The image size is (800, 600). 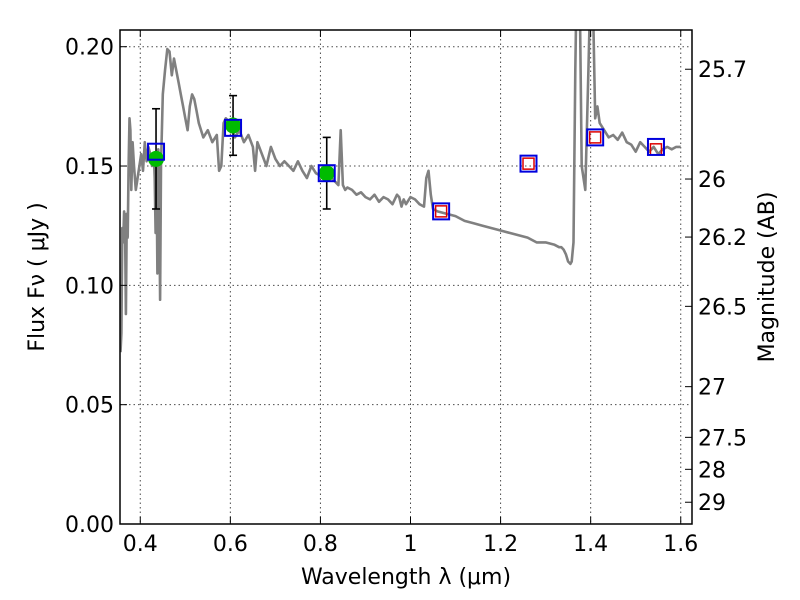 What do you see at coordinates (320, 544) in the screenshot?
I see `x-tick-label: 0.8` at bounding box center [320, 544].